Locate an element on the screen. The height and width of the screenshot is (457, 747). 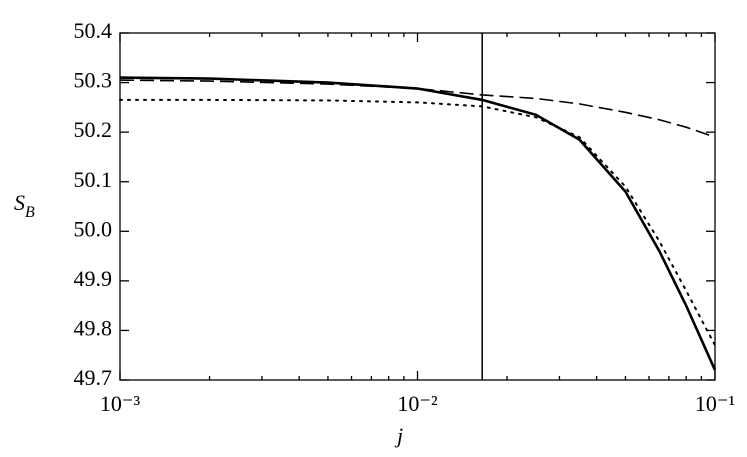
series-line is located at coordinates (417, 108).